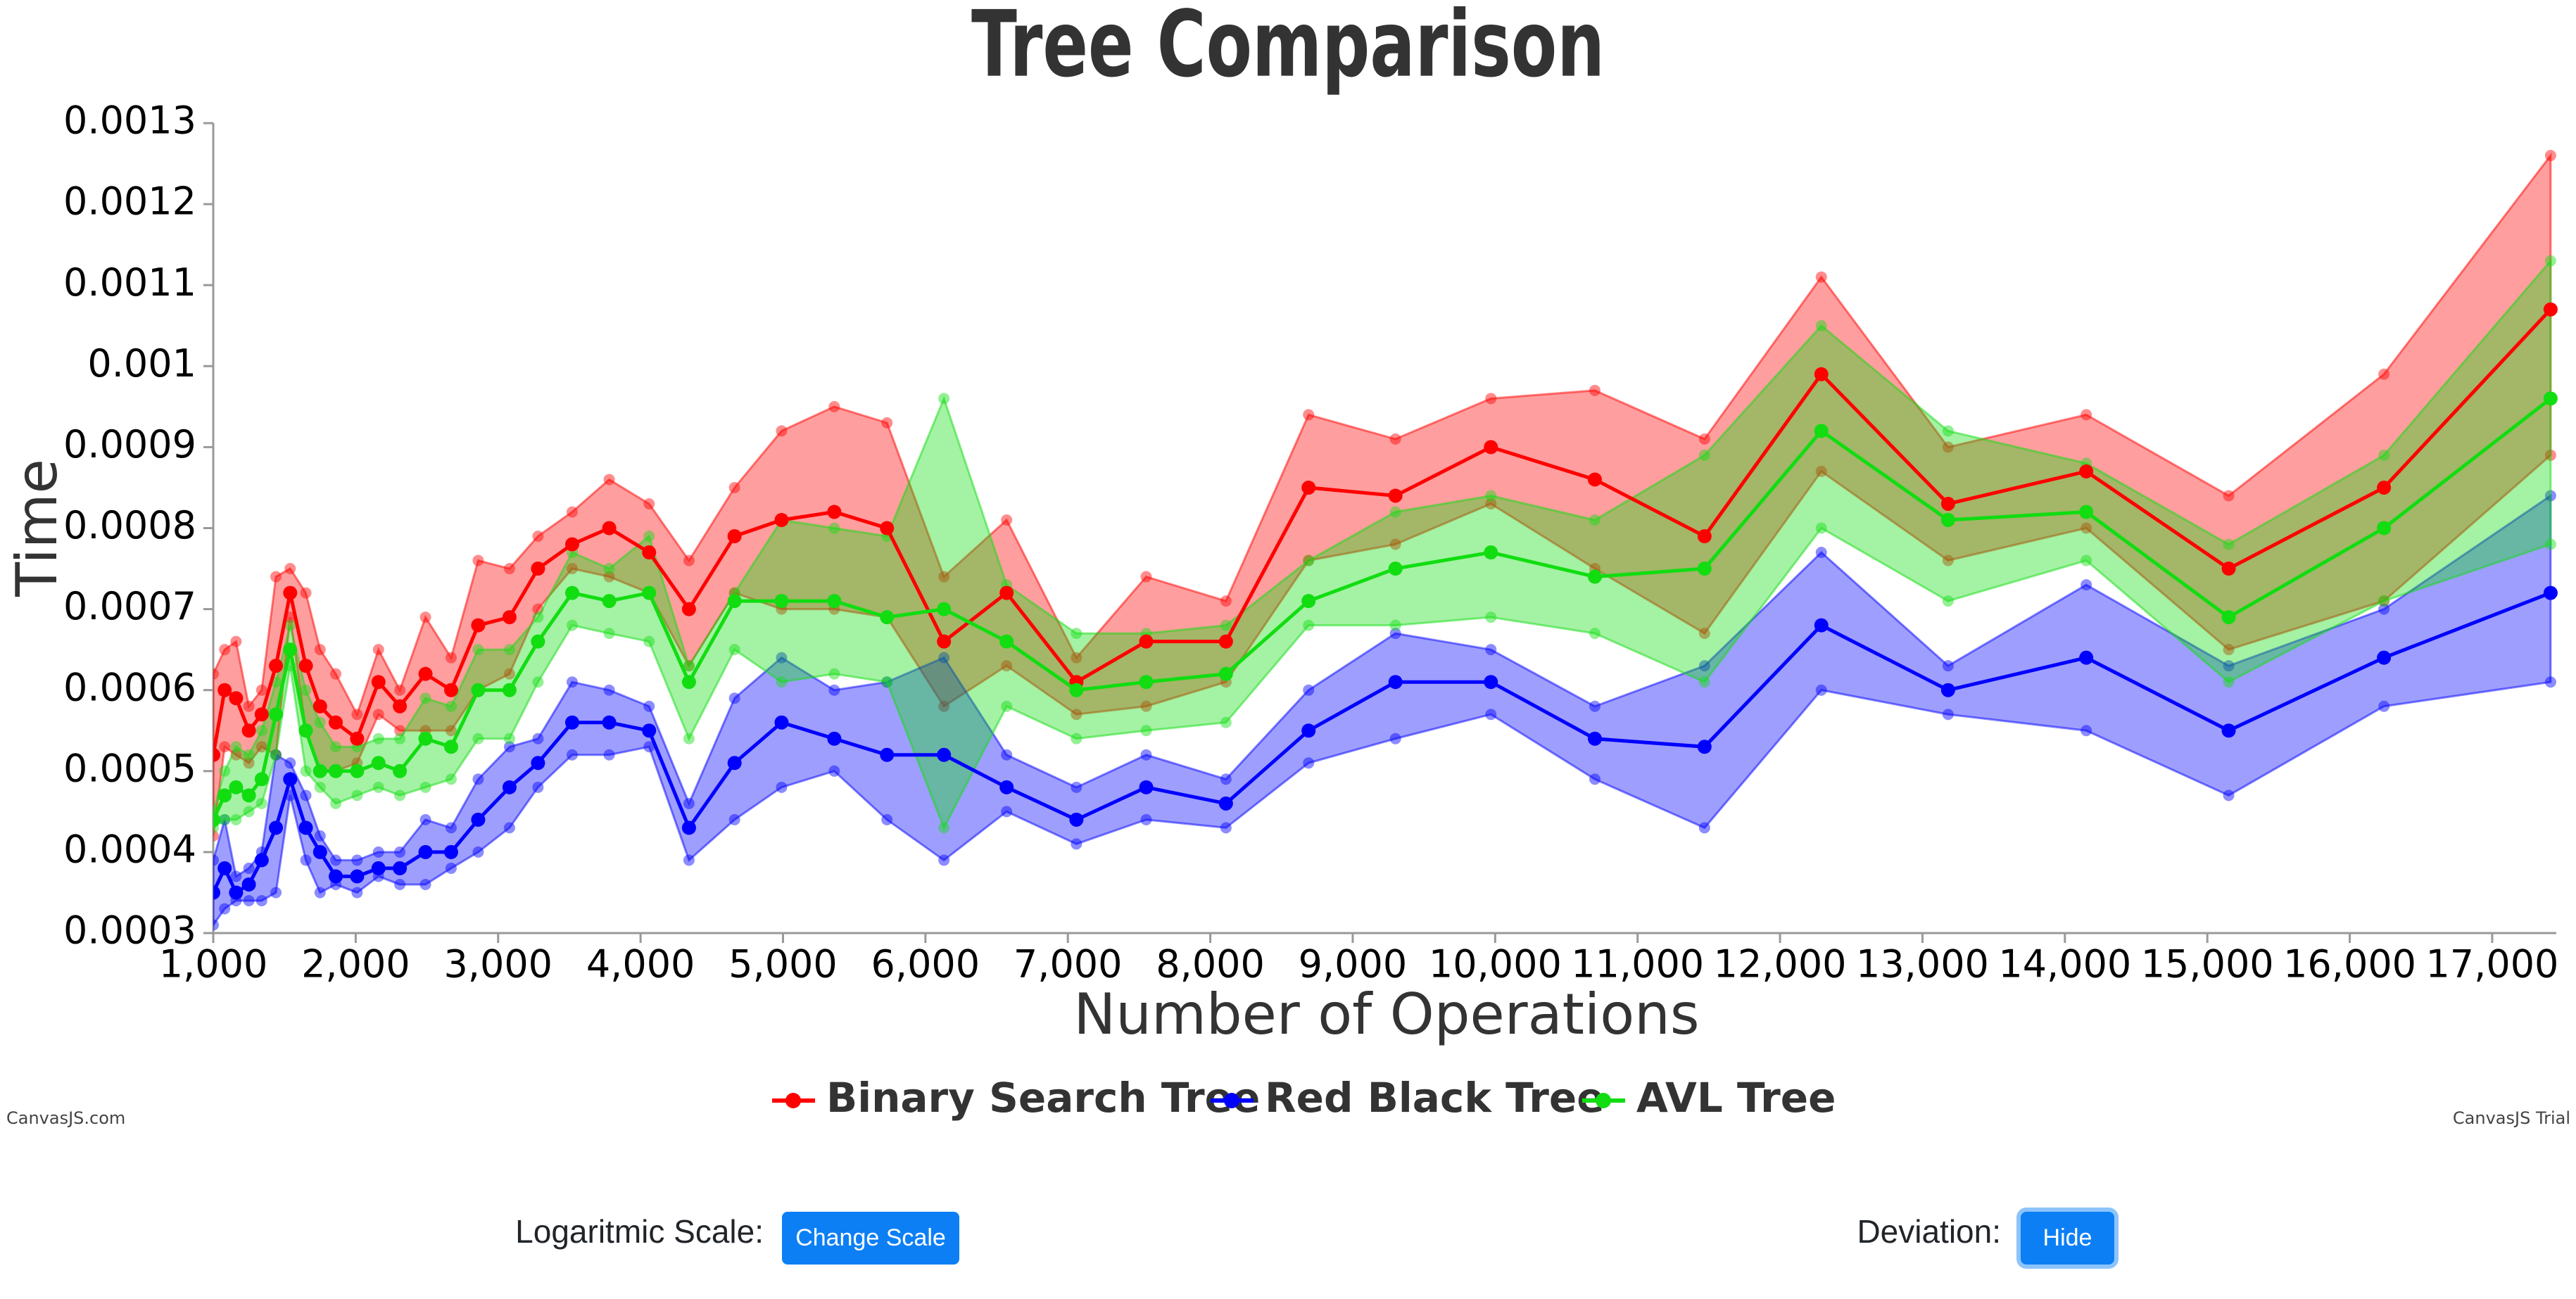 The image size is (2576, 1299). Describe the element at coordinates (129, 606) in the screenshot. I see `y-tick-label: 0.0007` at that location.